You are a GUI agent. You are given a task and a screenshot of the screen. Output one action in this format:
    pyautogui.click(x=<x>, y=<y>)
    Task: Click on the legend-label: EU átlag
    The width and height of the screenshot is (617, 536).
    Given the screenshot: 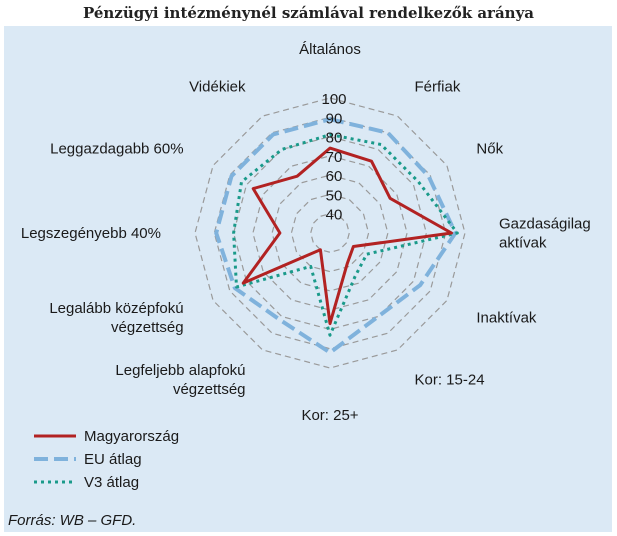 What is the action you would take?
    pyautogui.click(x=113, y=459)
    